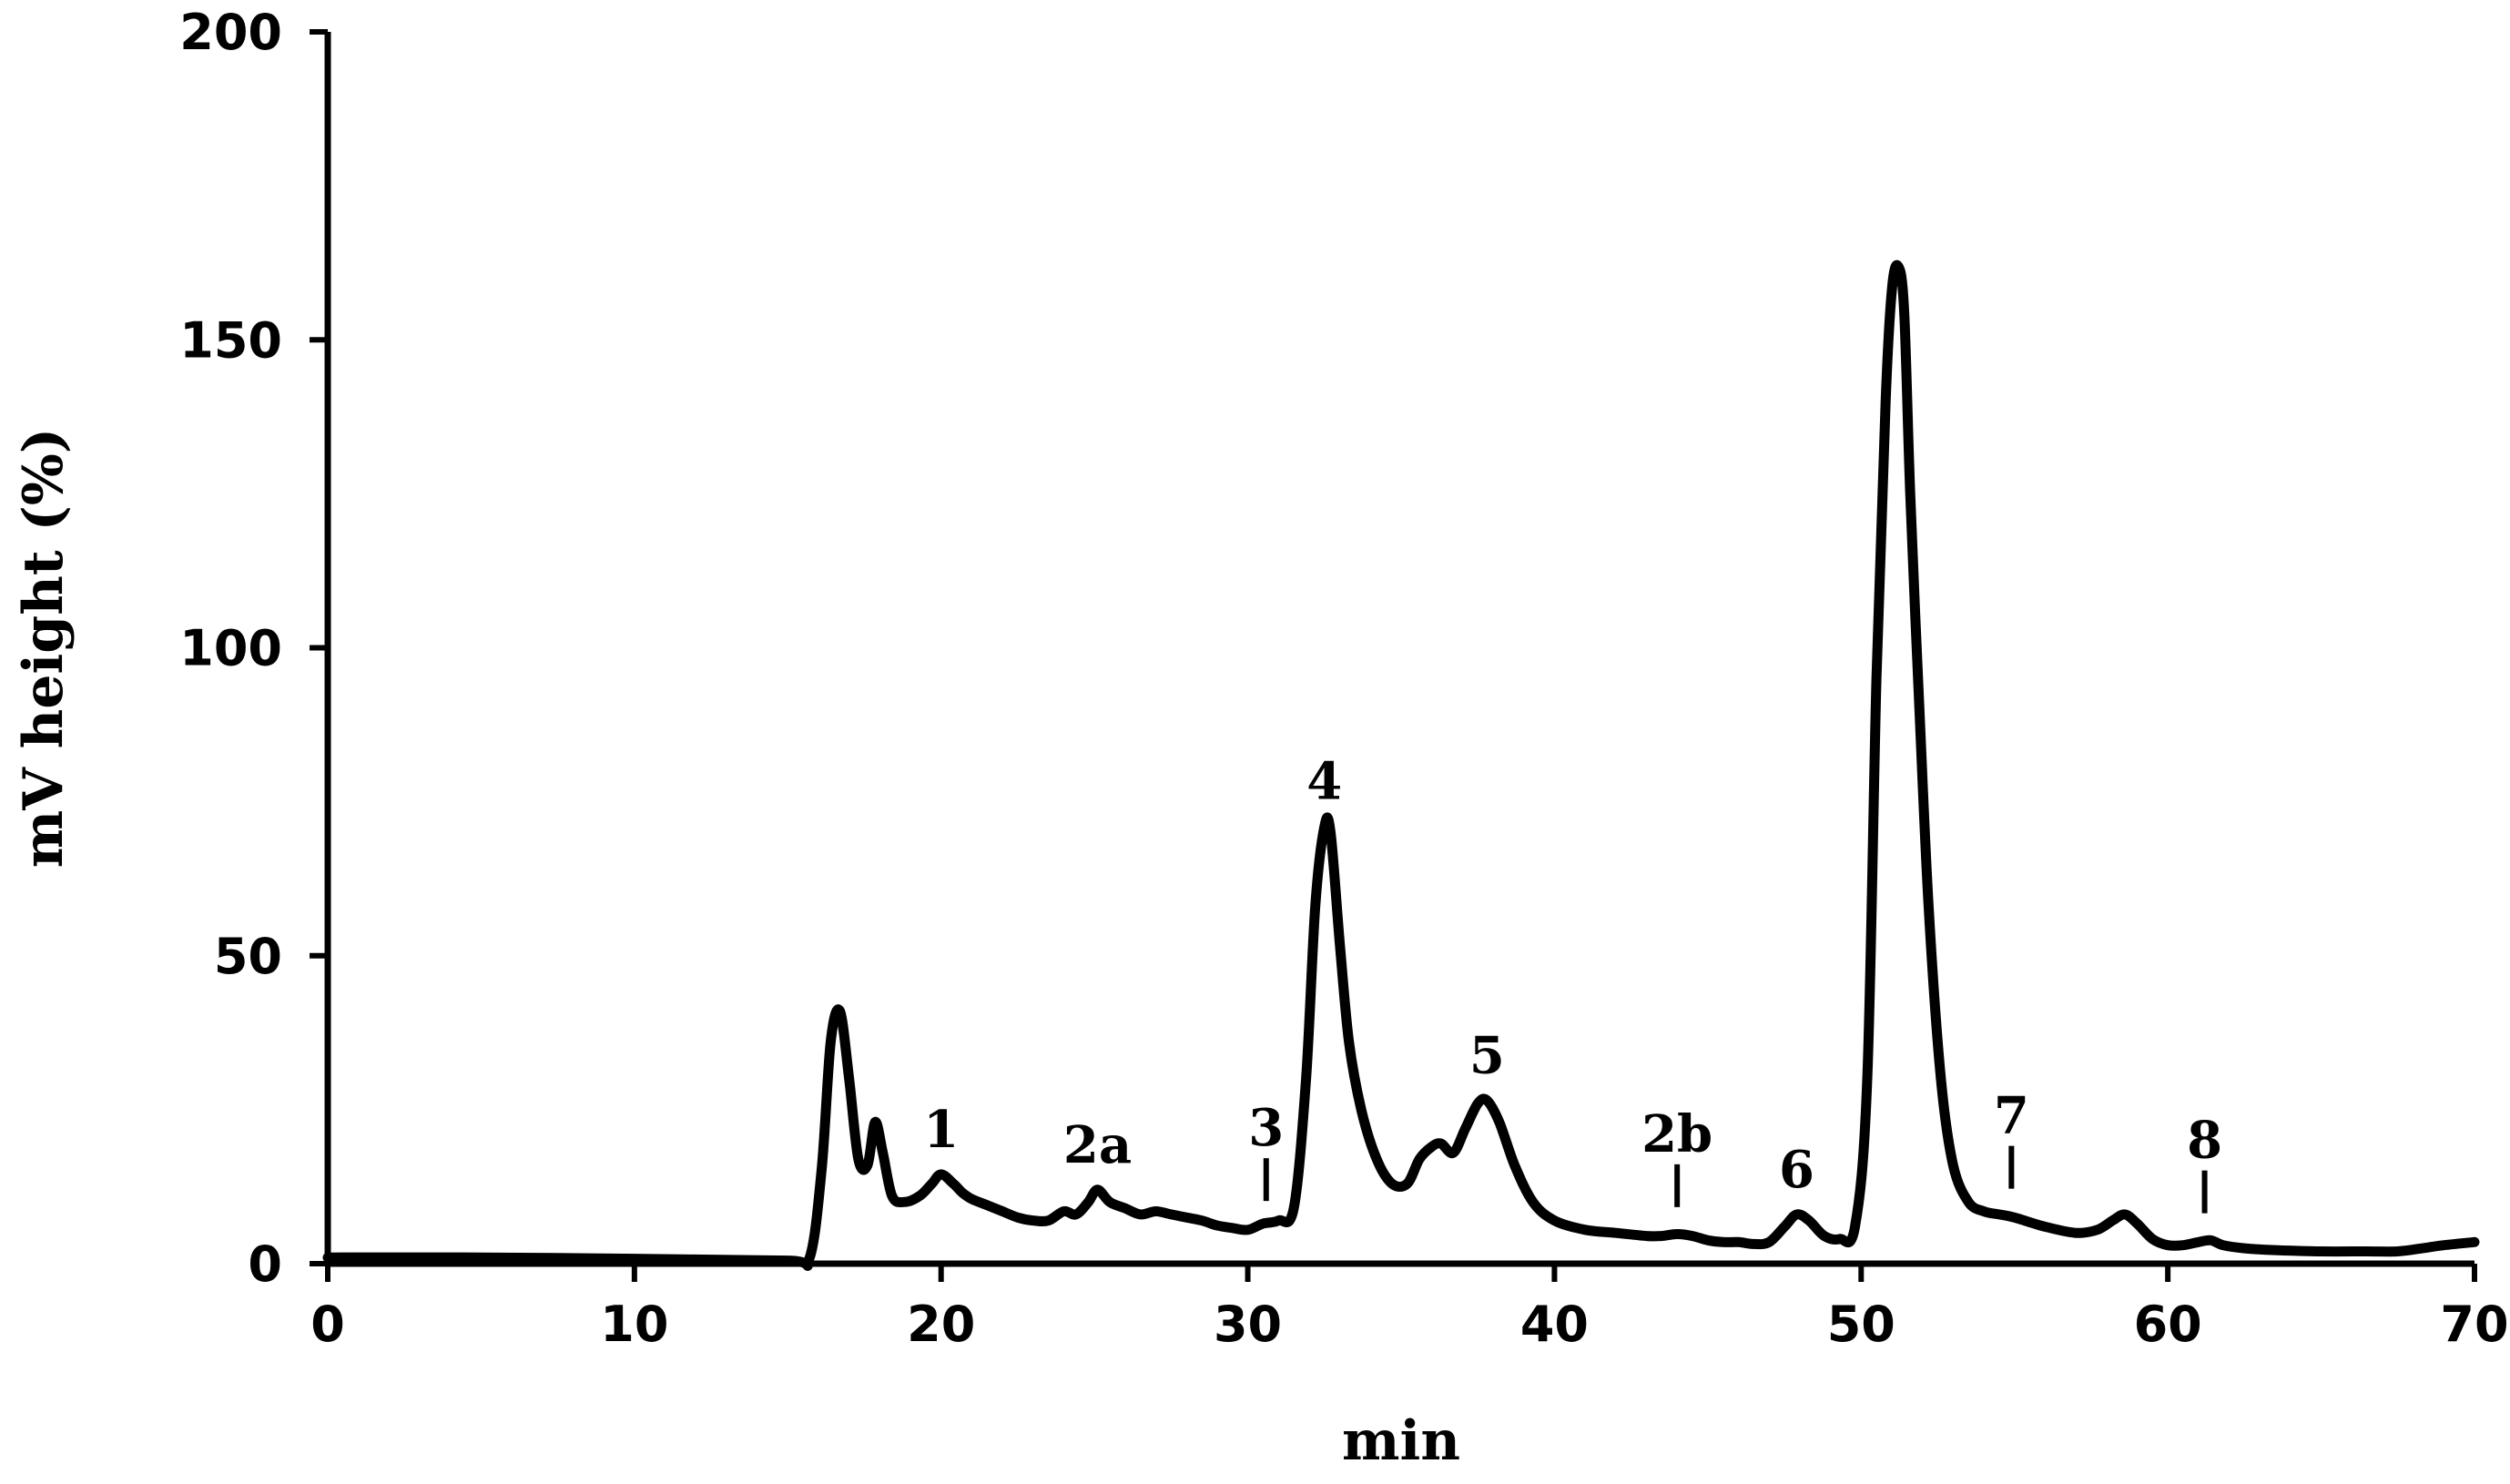  Describe the element at coordinates (2011, 1116) in the screenshot. I see `peak-label: 7` at that location.